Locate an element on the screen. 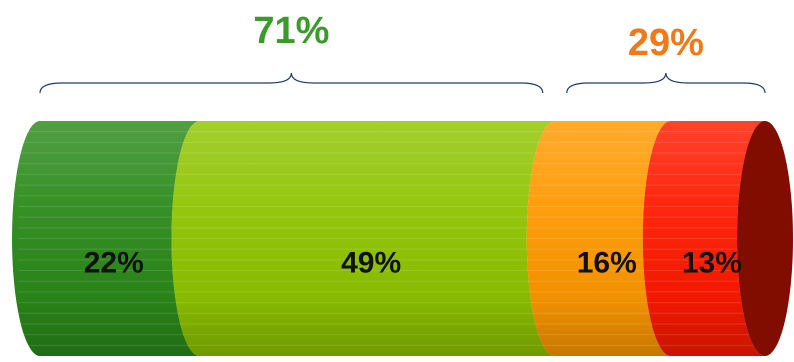 The image size is (794, 362). segment-label-2: 49% is located at coordinates (371, 263).